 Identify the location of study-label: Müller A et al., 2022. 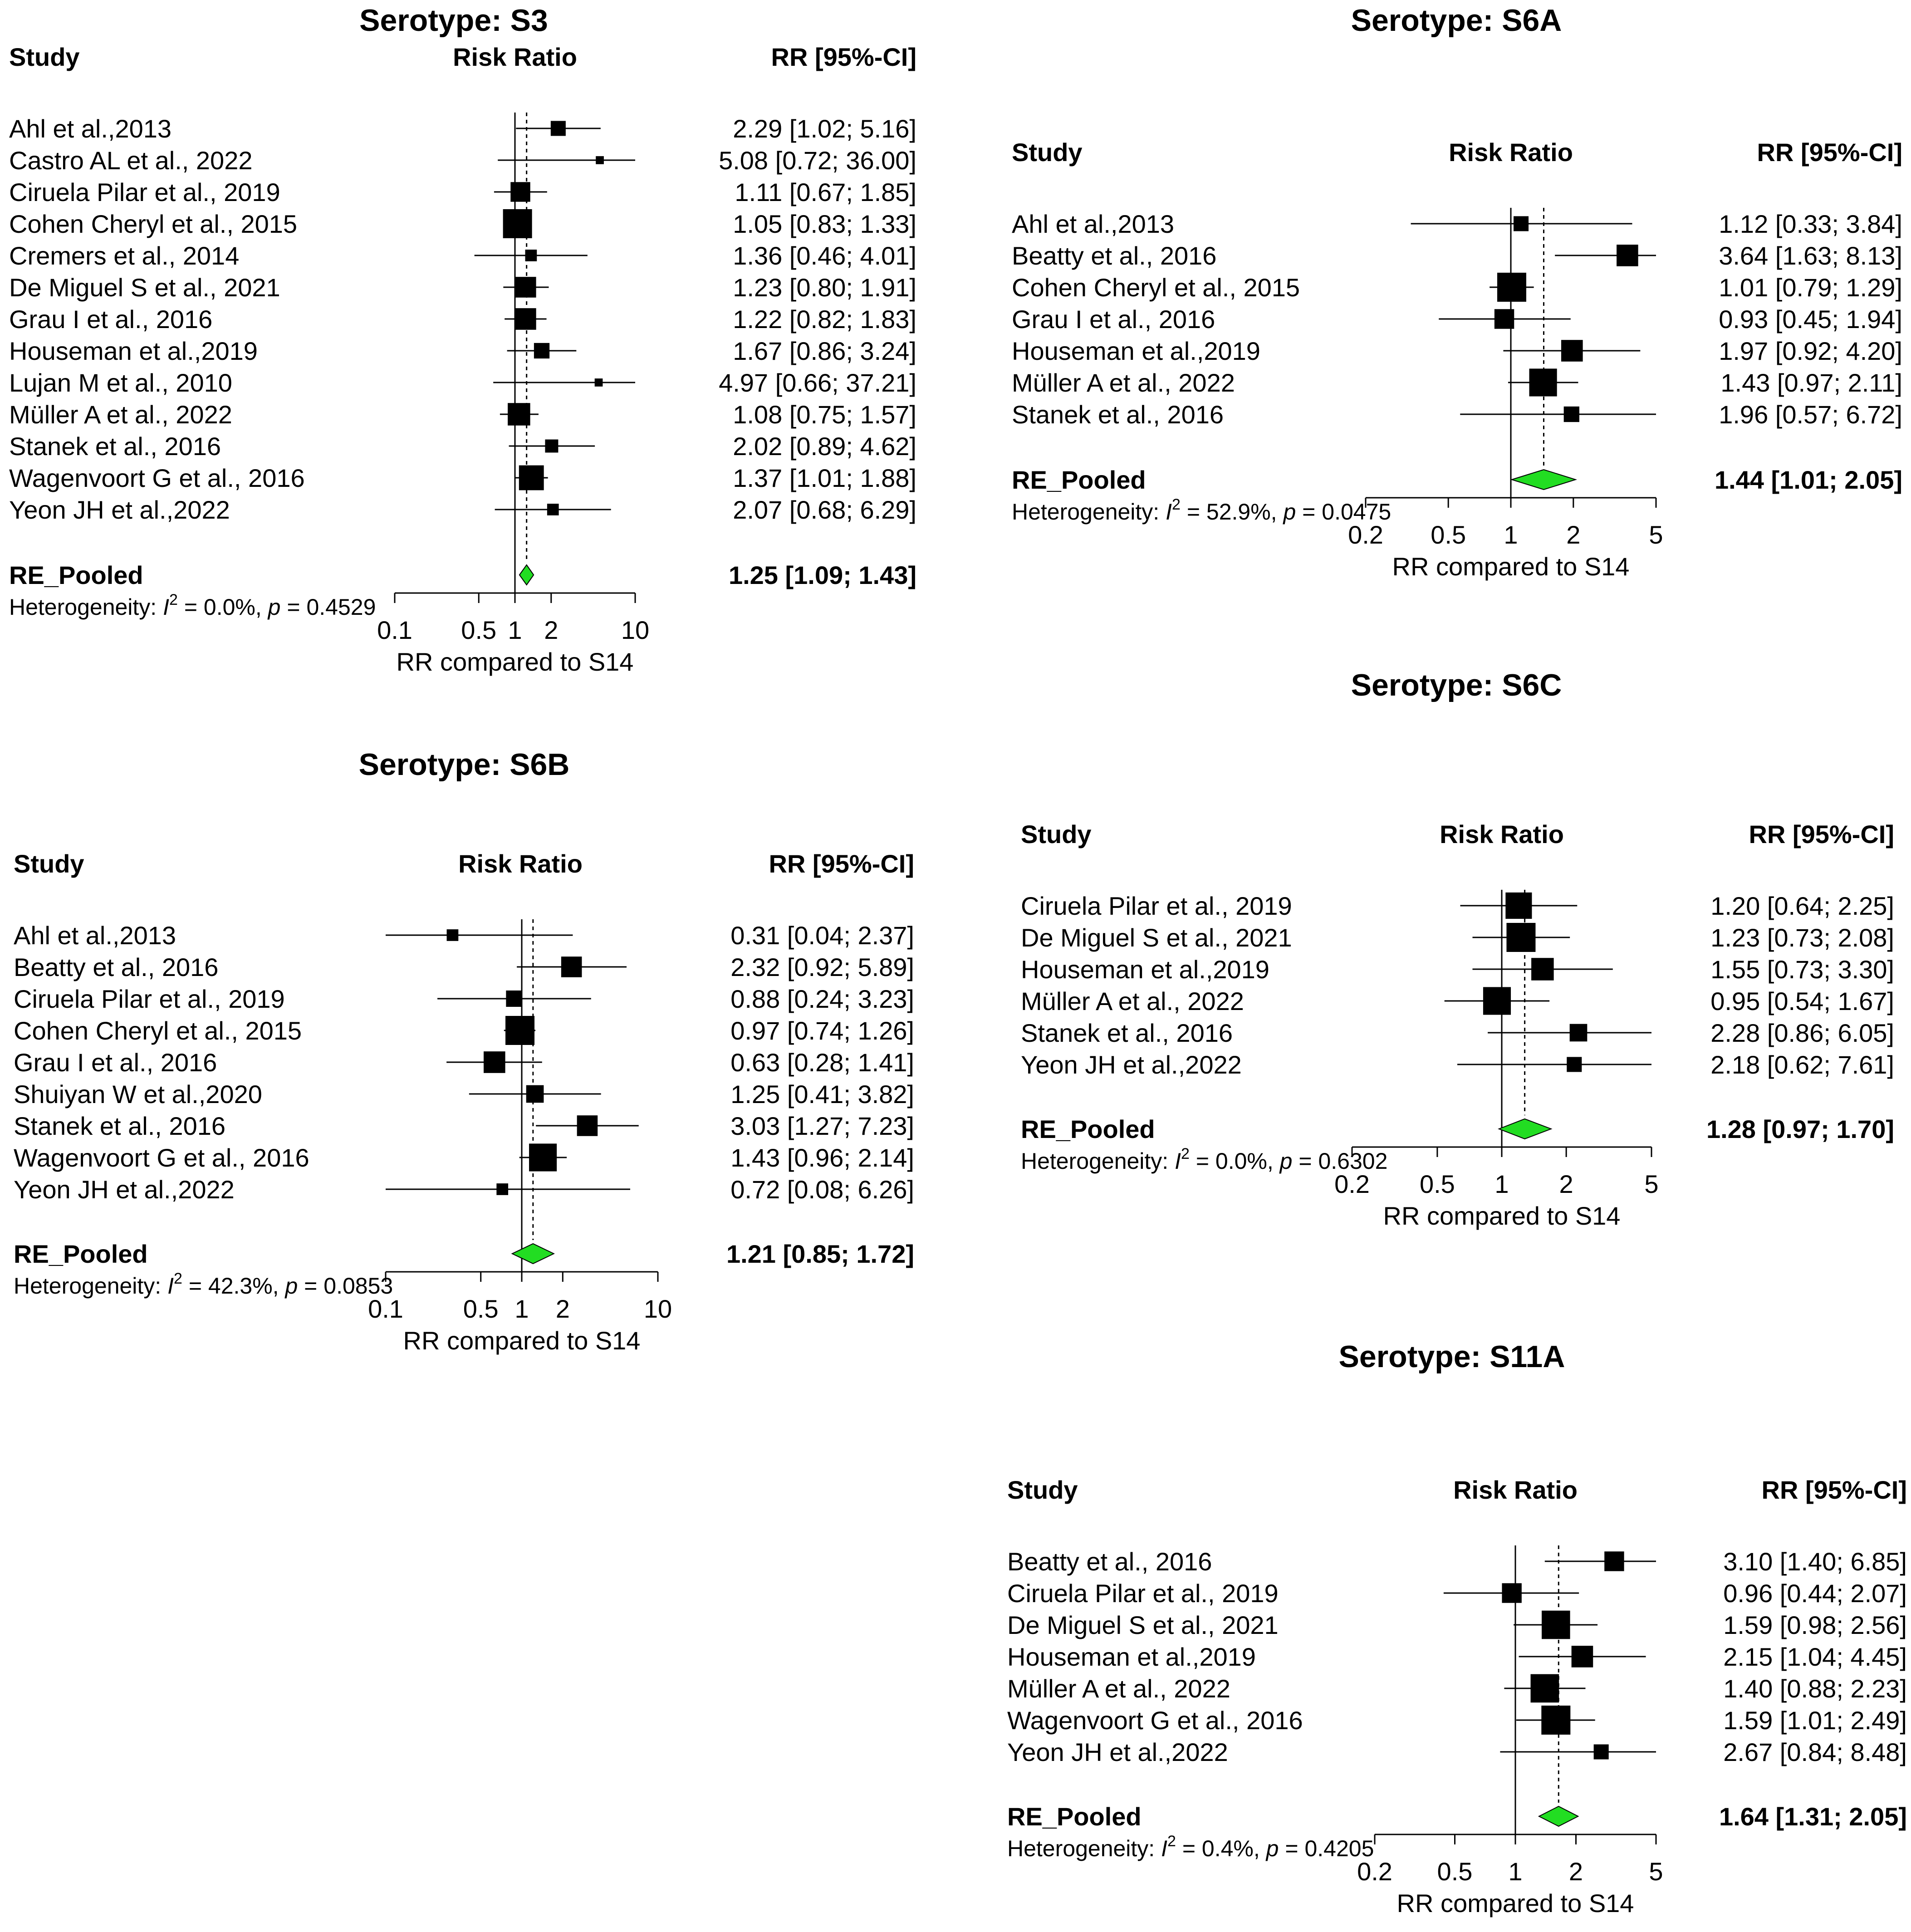
(1132, 1001).